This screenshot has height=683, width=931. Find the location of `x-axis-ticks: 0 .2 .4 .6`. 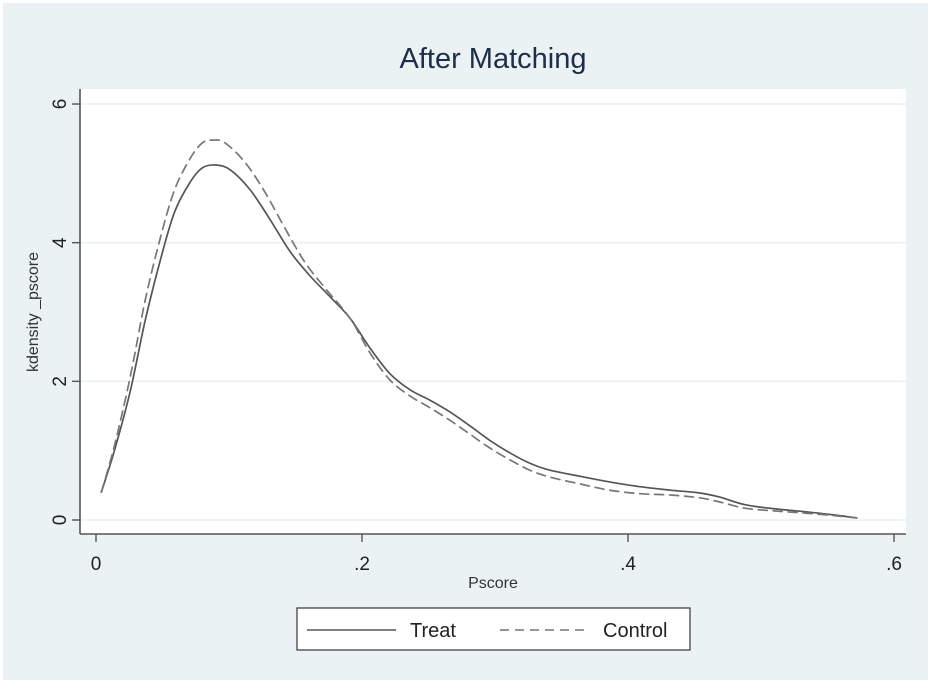

x-axis-ticks: 0 .2 .4 .6 is located at coordinates (496, 554).